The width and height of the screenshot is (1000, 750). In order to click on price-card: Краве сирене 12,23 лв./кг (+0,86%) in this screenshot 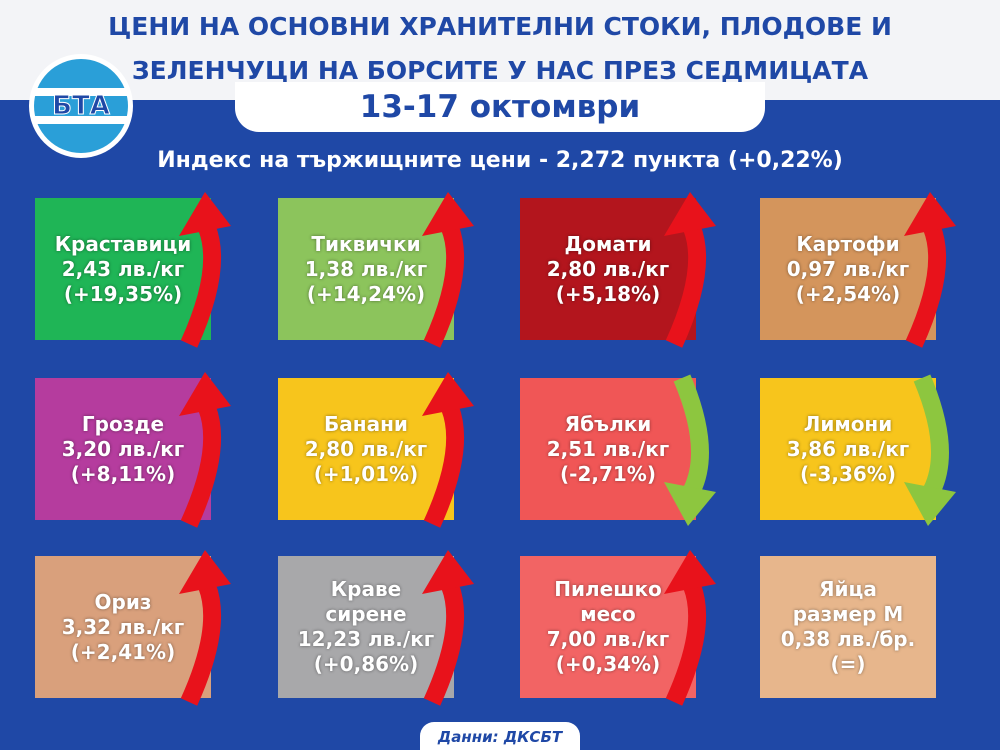, I will do `click(366, 627)`.